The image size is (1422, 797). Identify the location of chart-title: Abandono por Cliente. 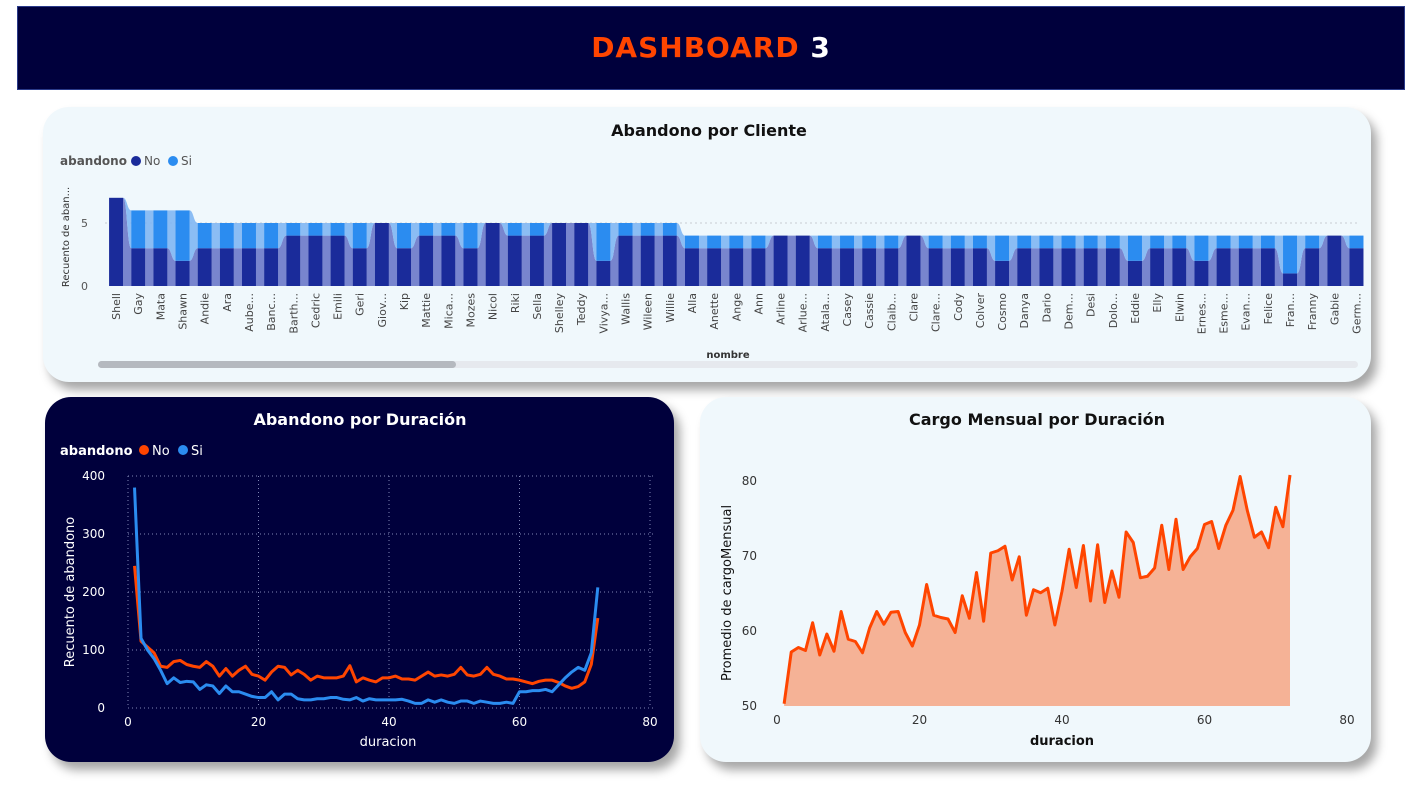
(709, 130).